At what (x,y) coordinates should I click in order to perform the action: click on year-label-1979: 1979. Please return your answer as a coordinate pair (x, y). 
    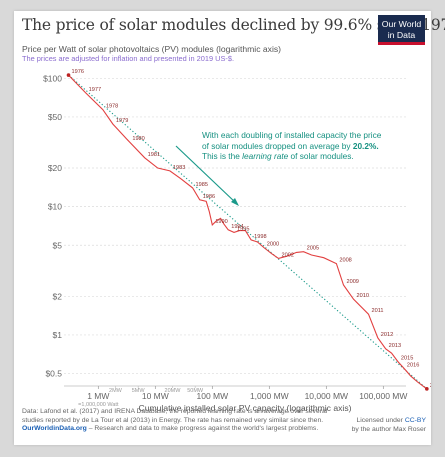
    Looking at the image, I should click on (122, 121).